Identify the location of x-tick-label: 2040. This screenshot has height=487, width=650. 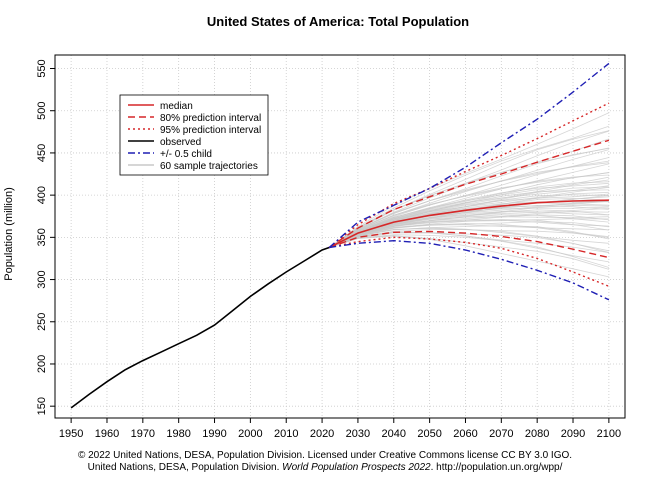
(394, 434).